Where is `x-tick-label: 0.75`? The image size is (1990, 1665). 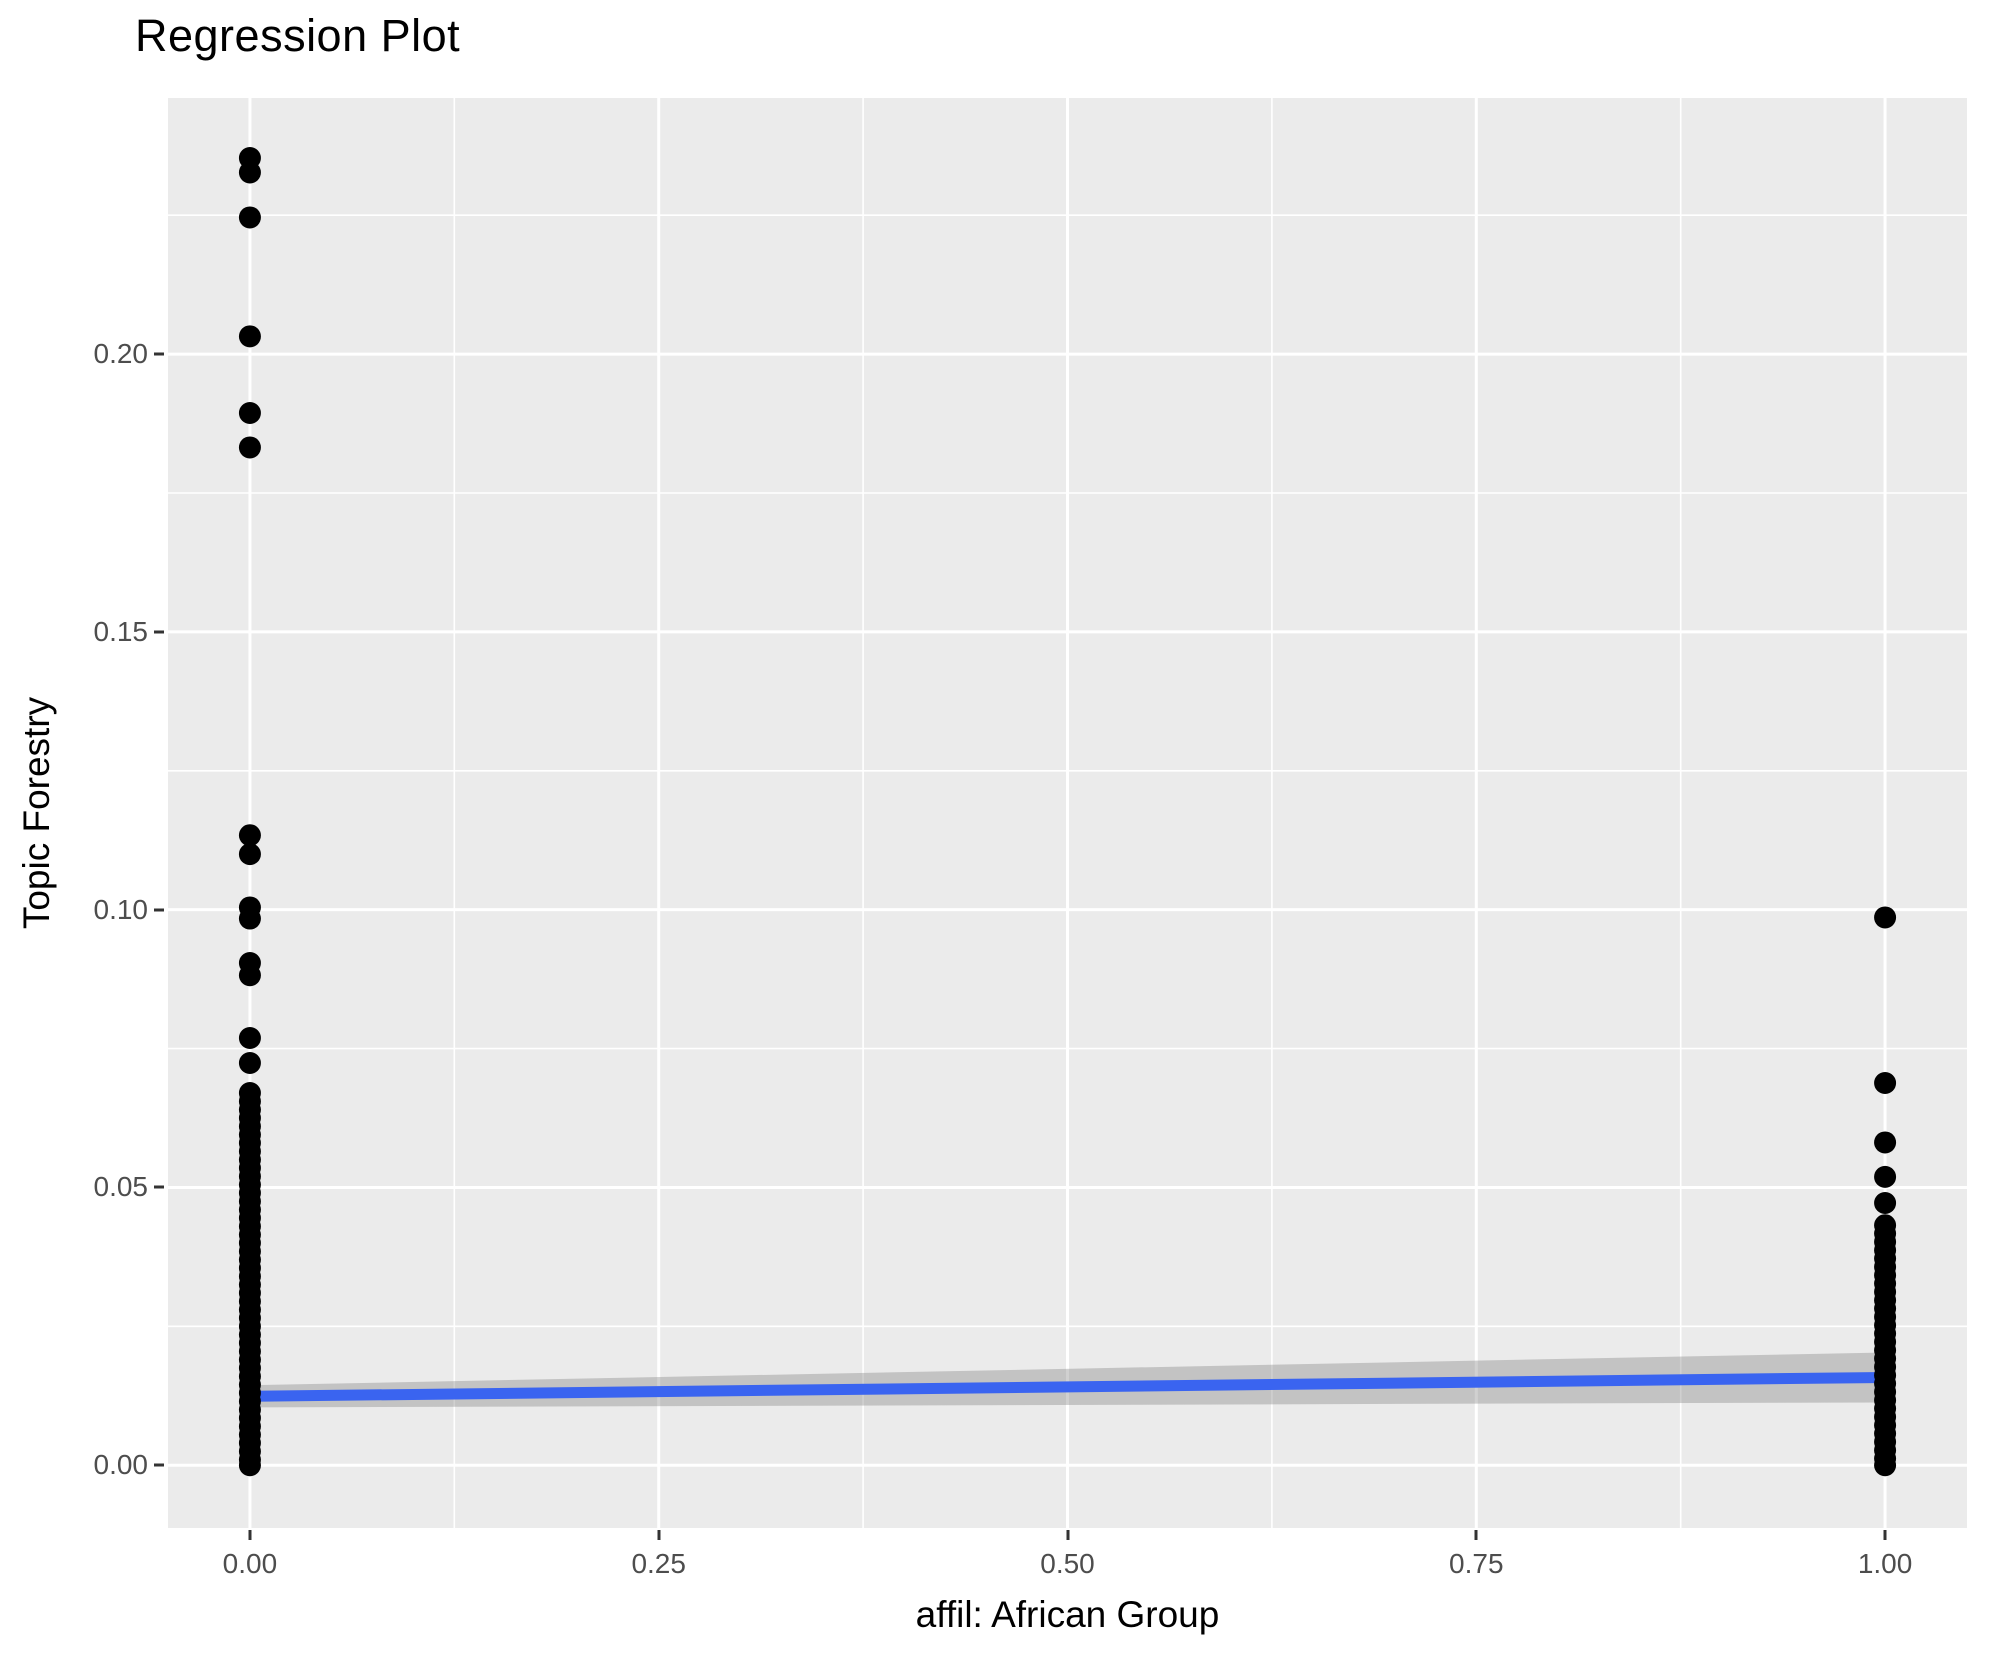
x-tick-label: 0.75 is located at coordinates (1476, 1563).